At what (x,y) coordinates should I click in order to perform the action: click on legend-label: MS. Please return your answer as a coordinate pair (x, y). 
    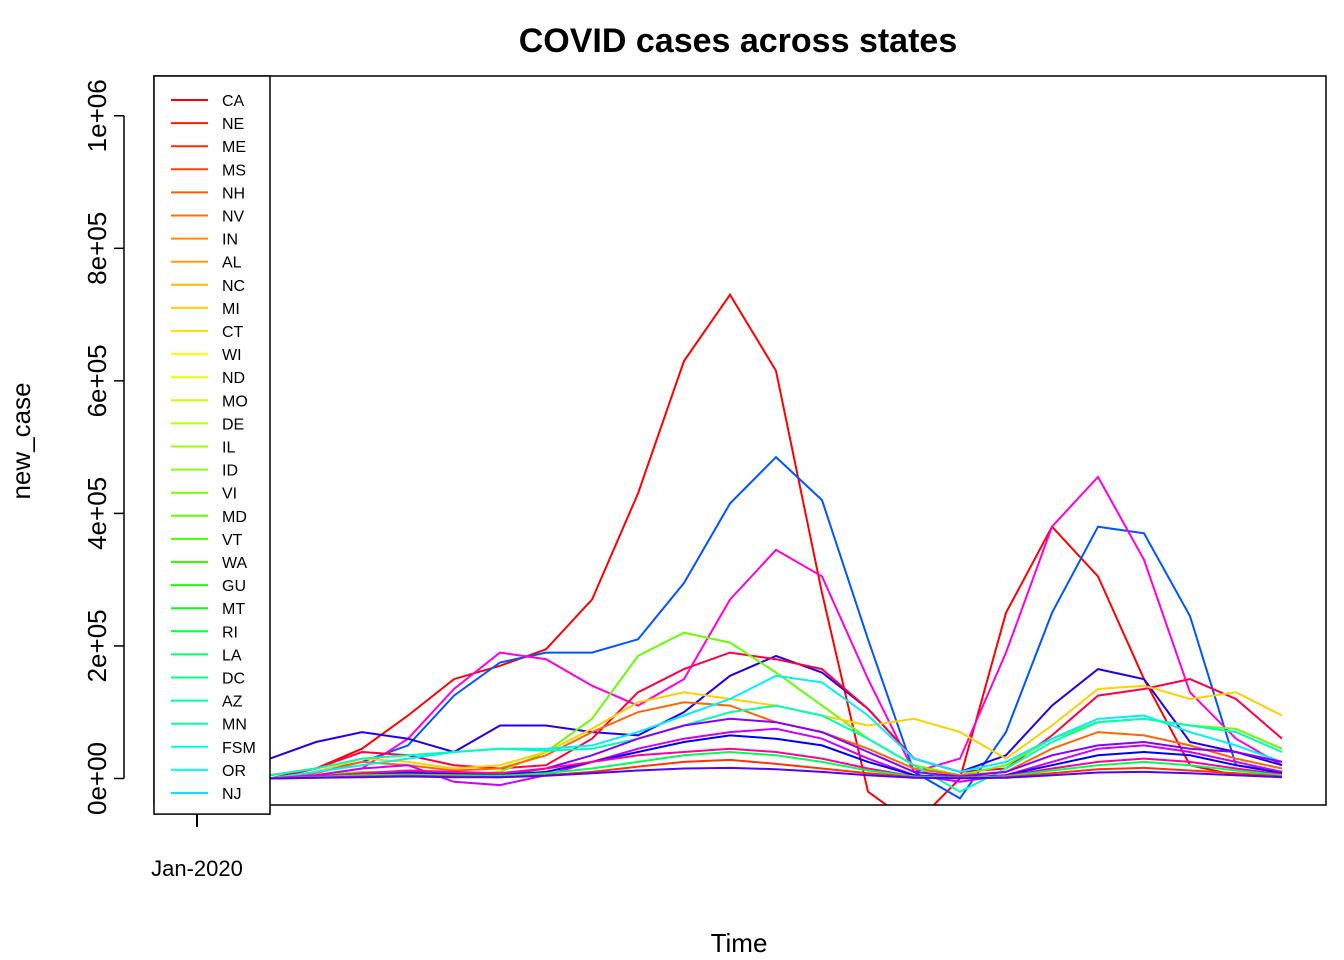
    Looking at the image, I should click on (234, 170).